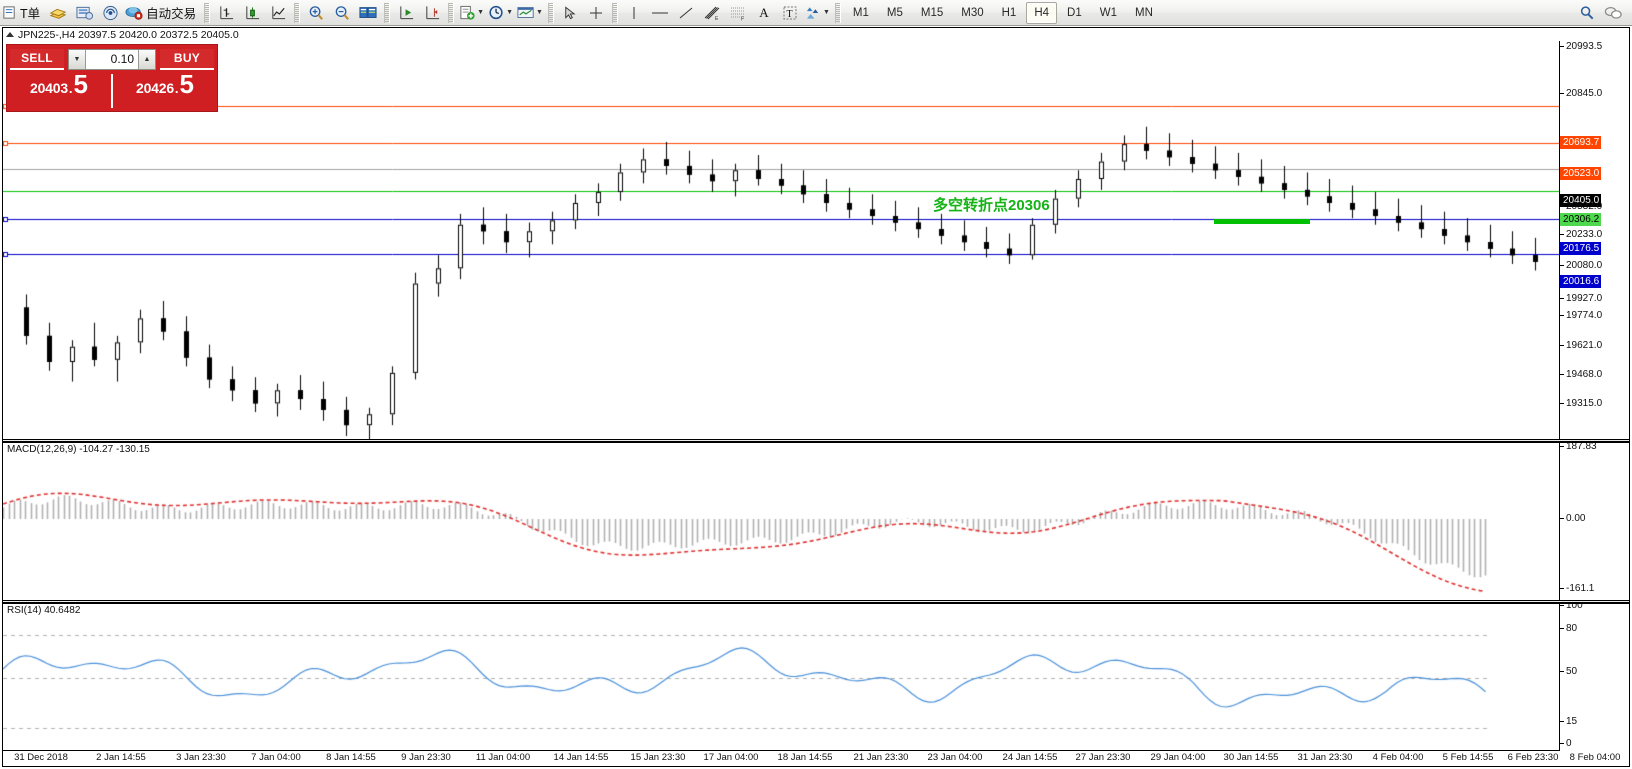 The image size is (1632, 769). What do you see at coordinates (342, 13) in the screenshot?
I see `zoom-out-icon` at bounding box center [342, 13].